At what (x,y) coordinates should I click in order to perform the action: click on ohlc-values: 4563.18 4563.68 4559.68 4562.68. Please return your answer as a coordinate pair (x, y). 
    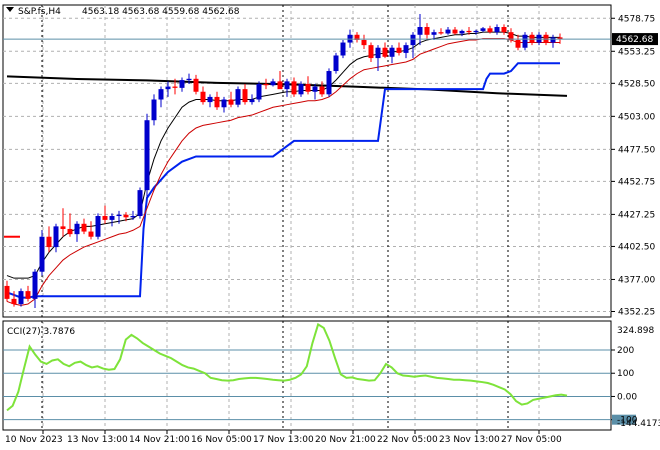
    Looking at the image, I should click on (161, 12).